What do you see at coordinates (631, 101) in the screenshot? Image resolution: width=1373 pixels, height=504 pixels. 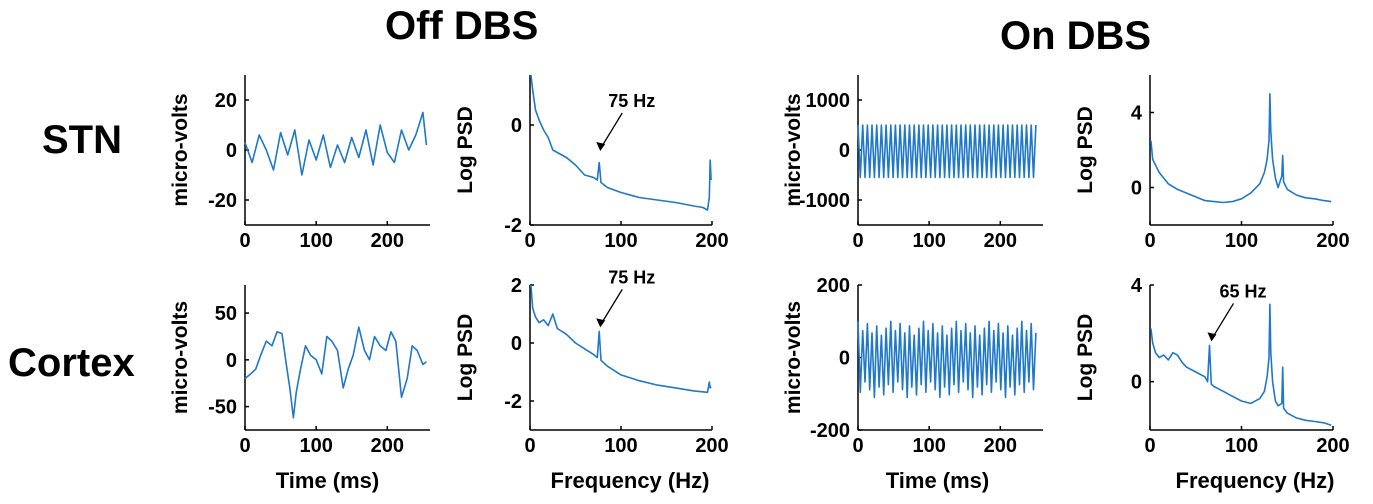 I see `off-stn-psd-annotation-label: 75 Hz` at bounding box center [631, 101].